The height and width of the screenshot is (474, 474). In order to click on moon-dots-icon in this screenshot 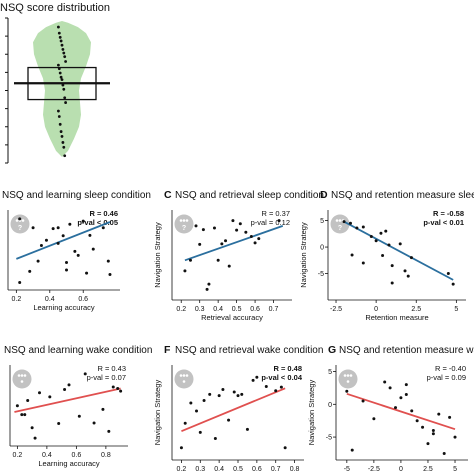, I will do `click(340, 224)`.